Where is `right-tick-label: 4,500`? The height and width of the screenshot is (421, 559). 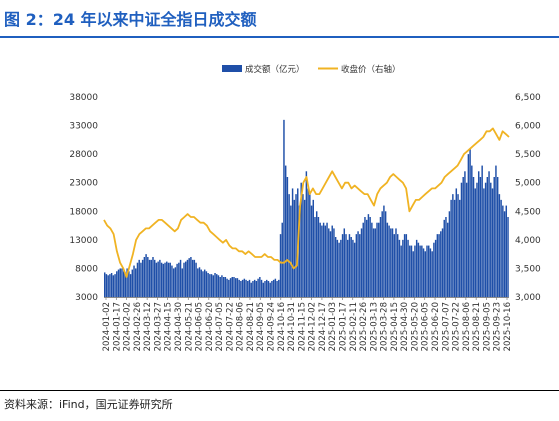
right-tick-label: 4,500 is located at coordinates (528, 212).